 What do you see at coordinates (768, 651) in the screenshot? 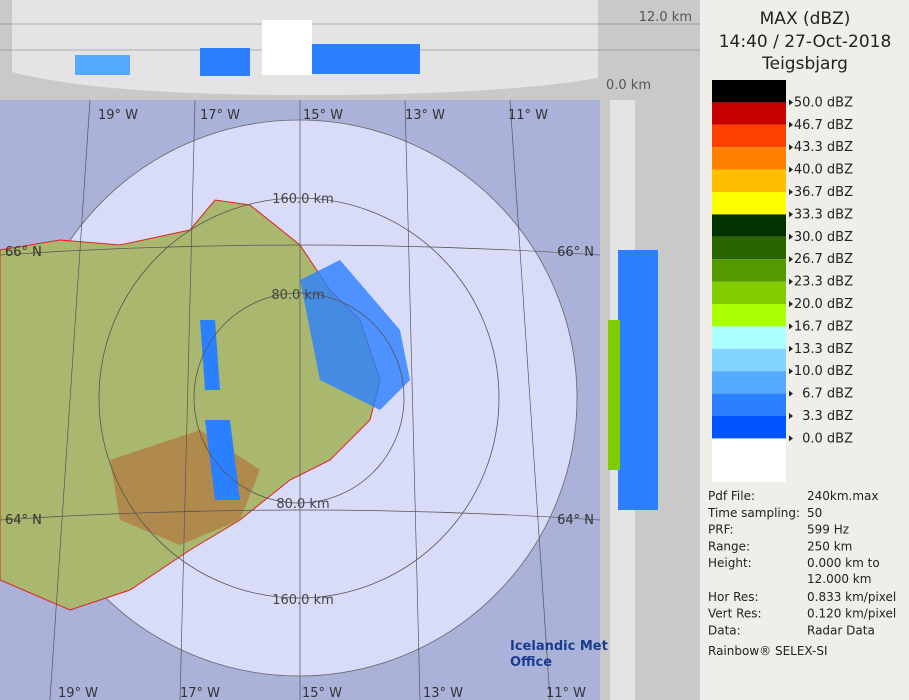
I see `footer: Rainbow® SELEX-SI` at bounding box center [768, 651].